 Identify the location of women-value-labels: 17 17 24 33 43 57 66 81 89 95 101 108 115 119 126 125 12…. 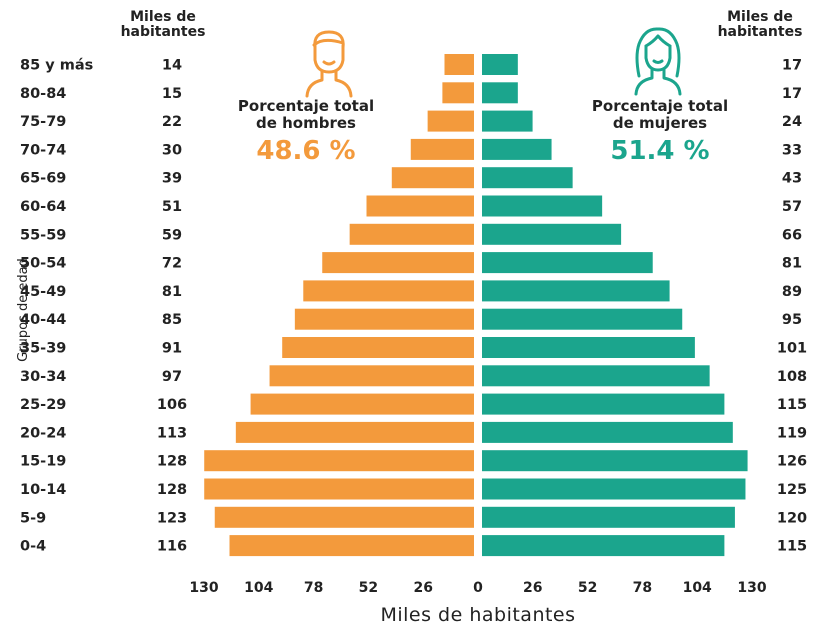
(792, 306).